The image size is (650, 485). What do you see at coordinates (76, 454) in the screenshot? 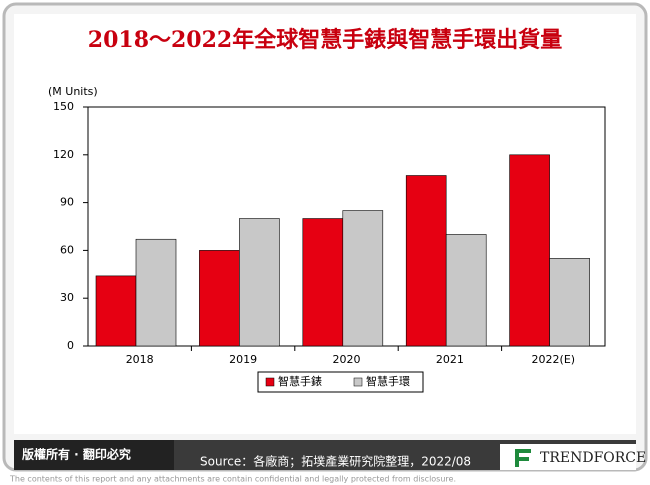
I see `rights: 版權所有 · 翻印必究` at bounding box center [76, 454].